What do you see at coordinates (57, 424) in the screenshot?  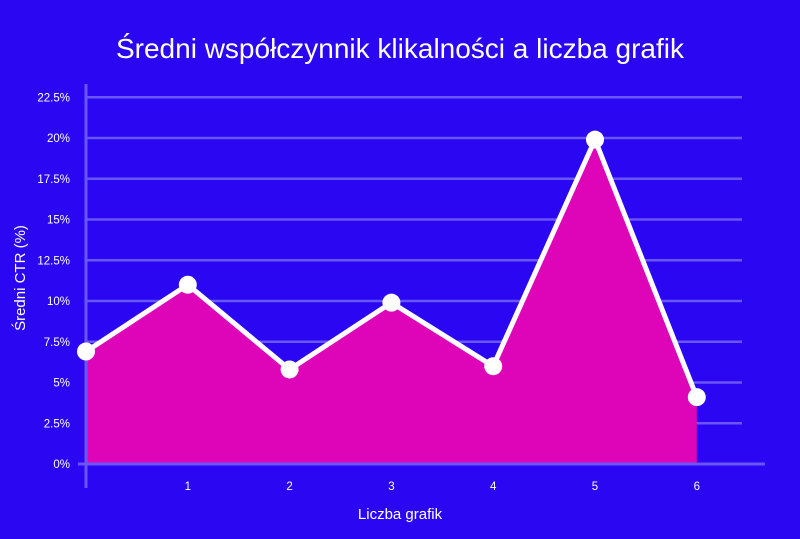 I see `y-tick-label: 2.5%` at bounding box center [57, 424].